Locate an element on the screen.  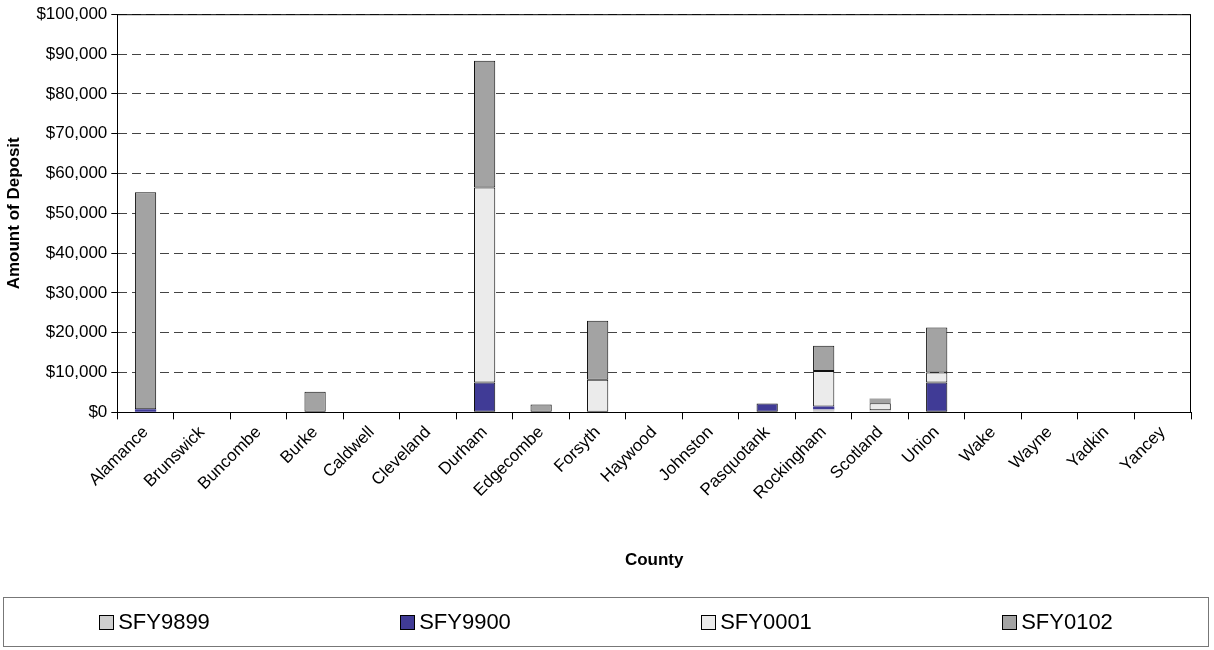
legend-label: SFY0001 is located at coordinates (766, 622).